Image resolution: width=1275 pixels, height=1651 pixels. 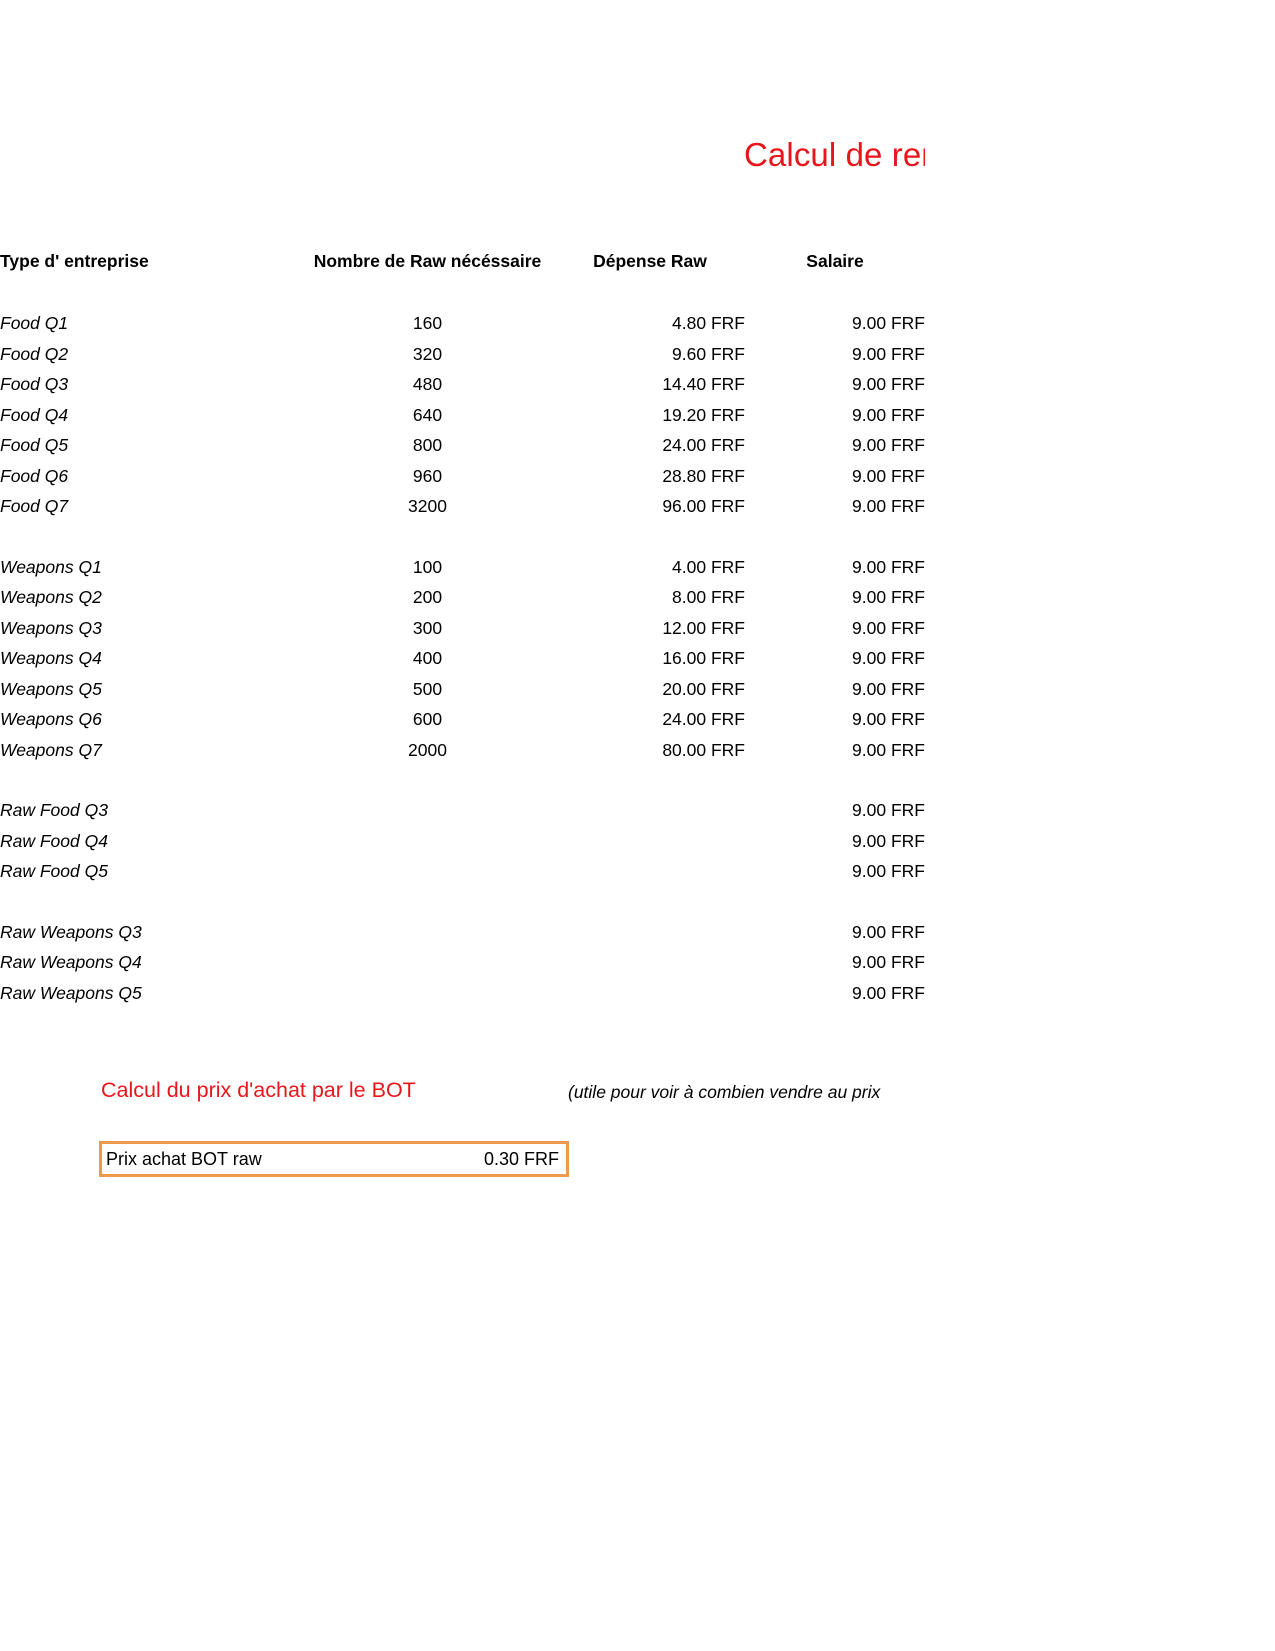 I want to click on cell-nombre: 200, so click(x=427, y=597).